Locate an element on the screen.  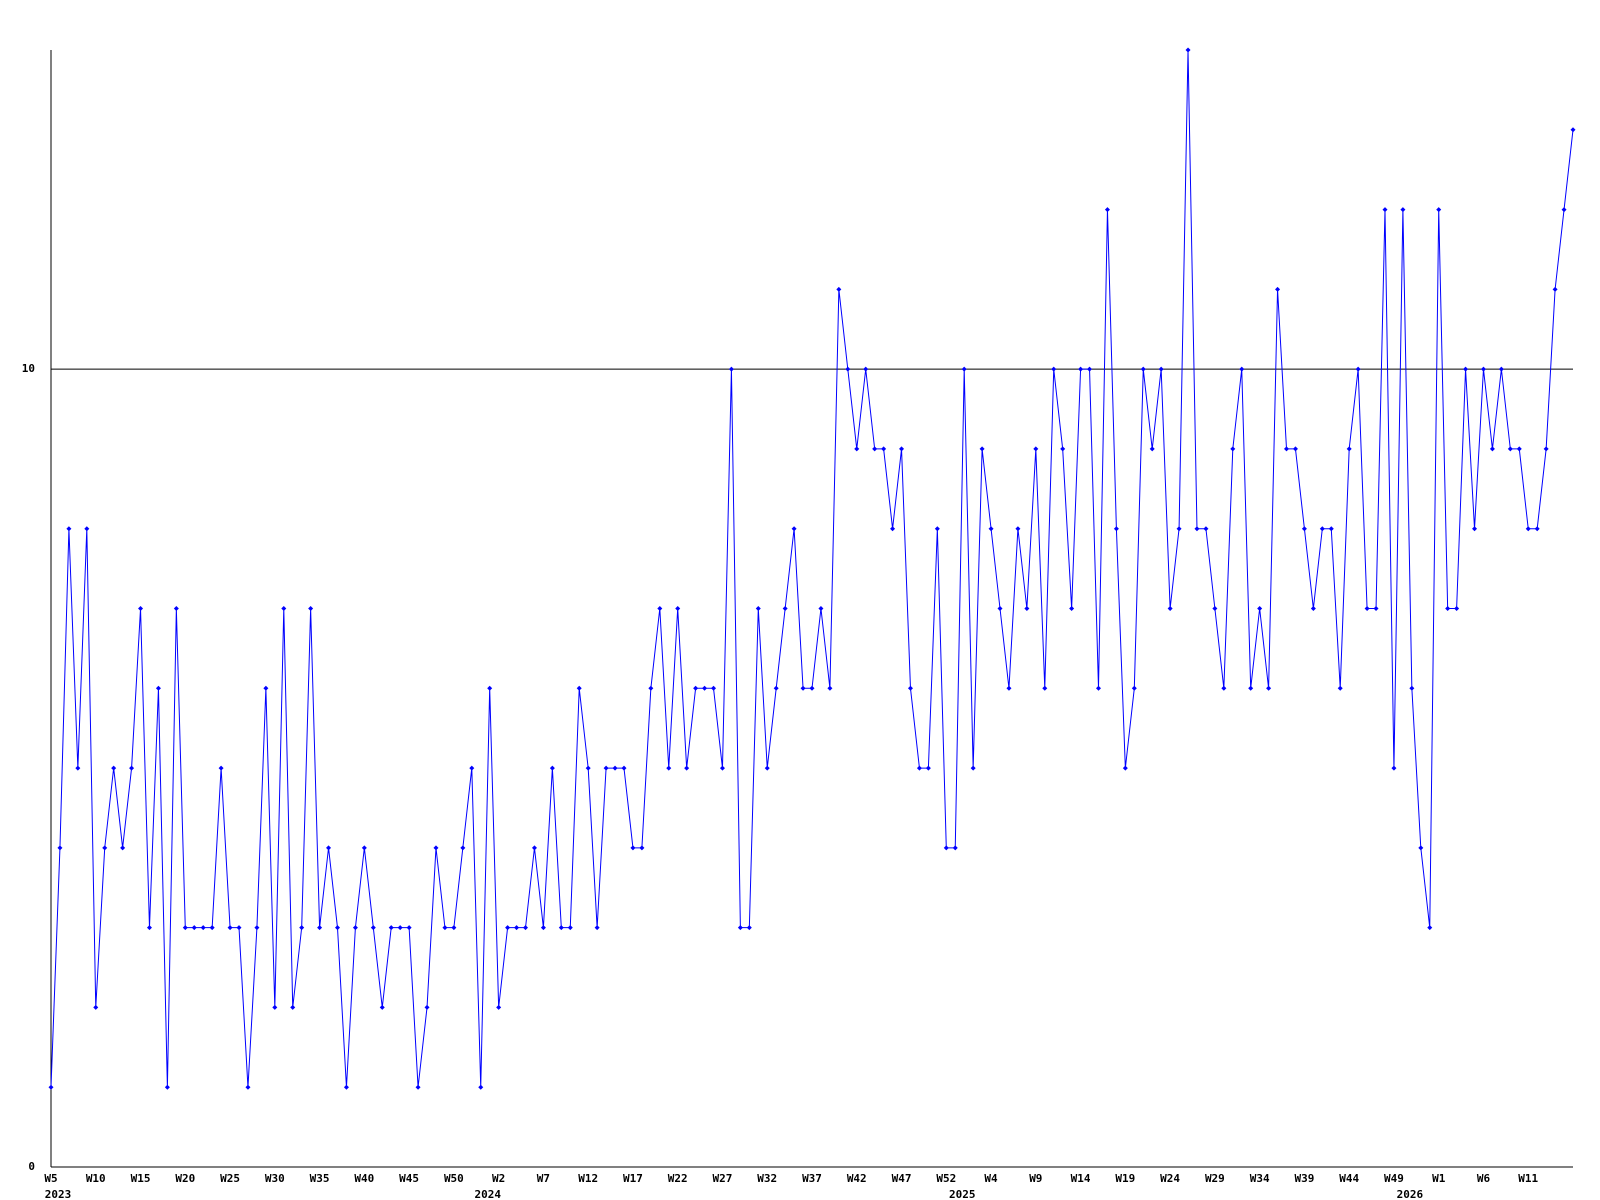
x-tick-label: W27 is located at coordinates (723, 1178).